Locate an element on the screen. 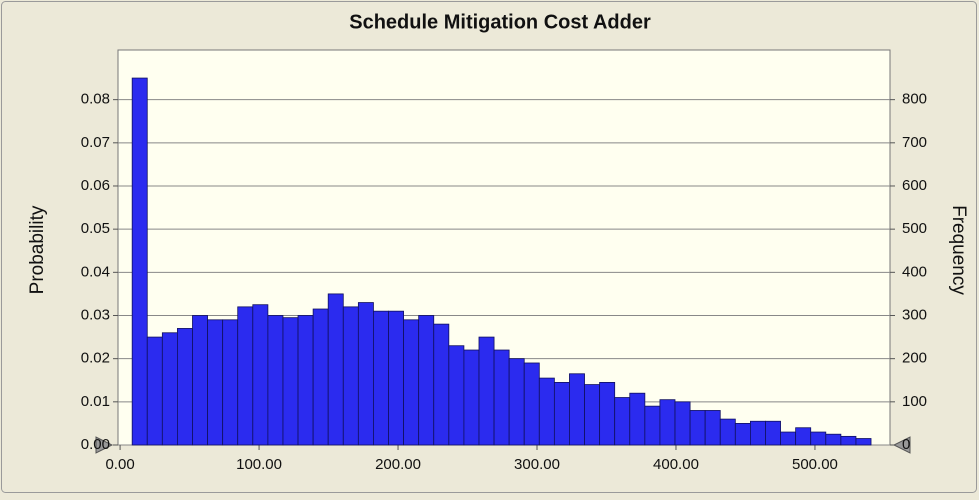 Image resolution: width=979 pixels, height=500 pixels. y2-tick-label: 800 is located at coordinates (914, 99).